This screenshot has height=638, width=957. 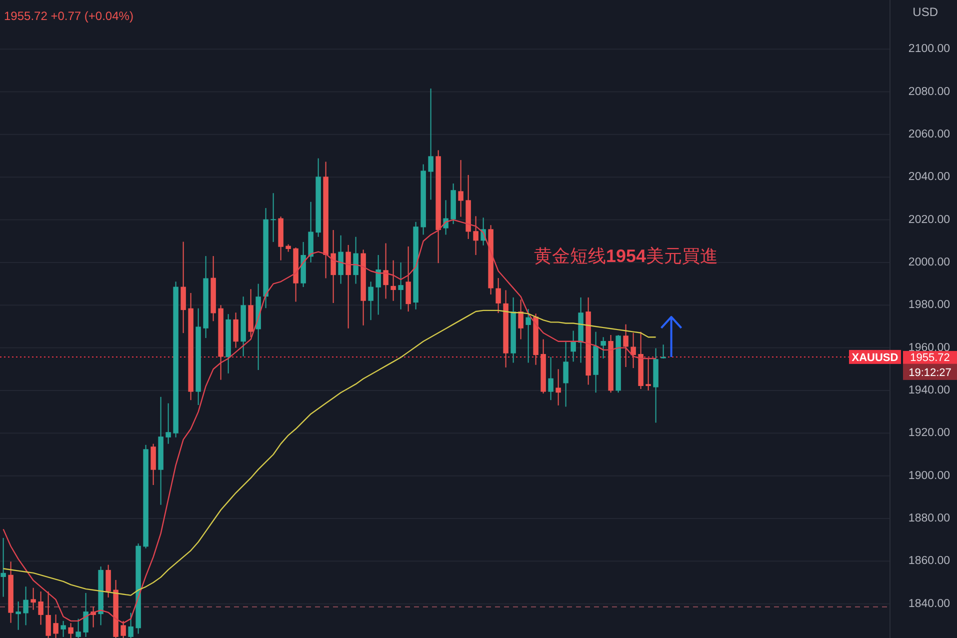 I want to click on y-tick-label: 1900.00, so click(x=929, y=476).